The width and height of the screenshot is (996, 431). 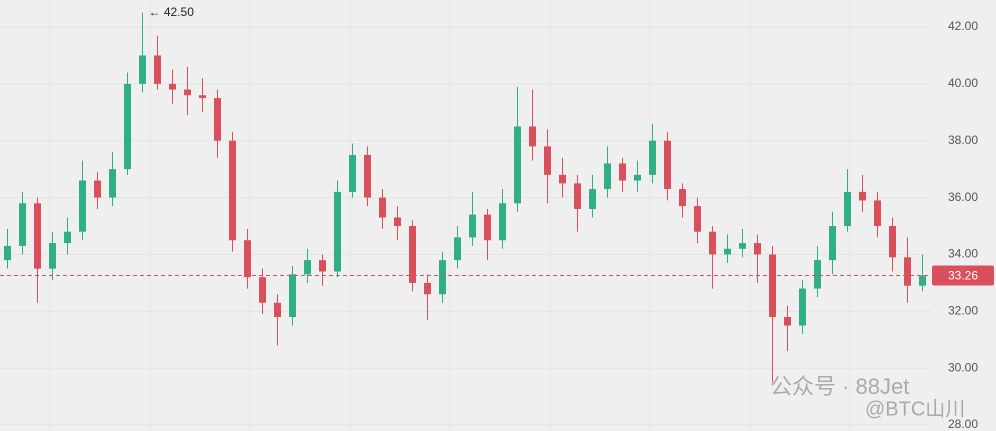 What do you see at coordinates (963, 140) in the screenshot?
I see `y-tick-label: 38.00` at bounding box center [963, 140].